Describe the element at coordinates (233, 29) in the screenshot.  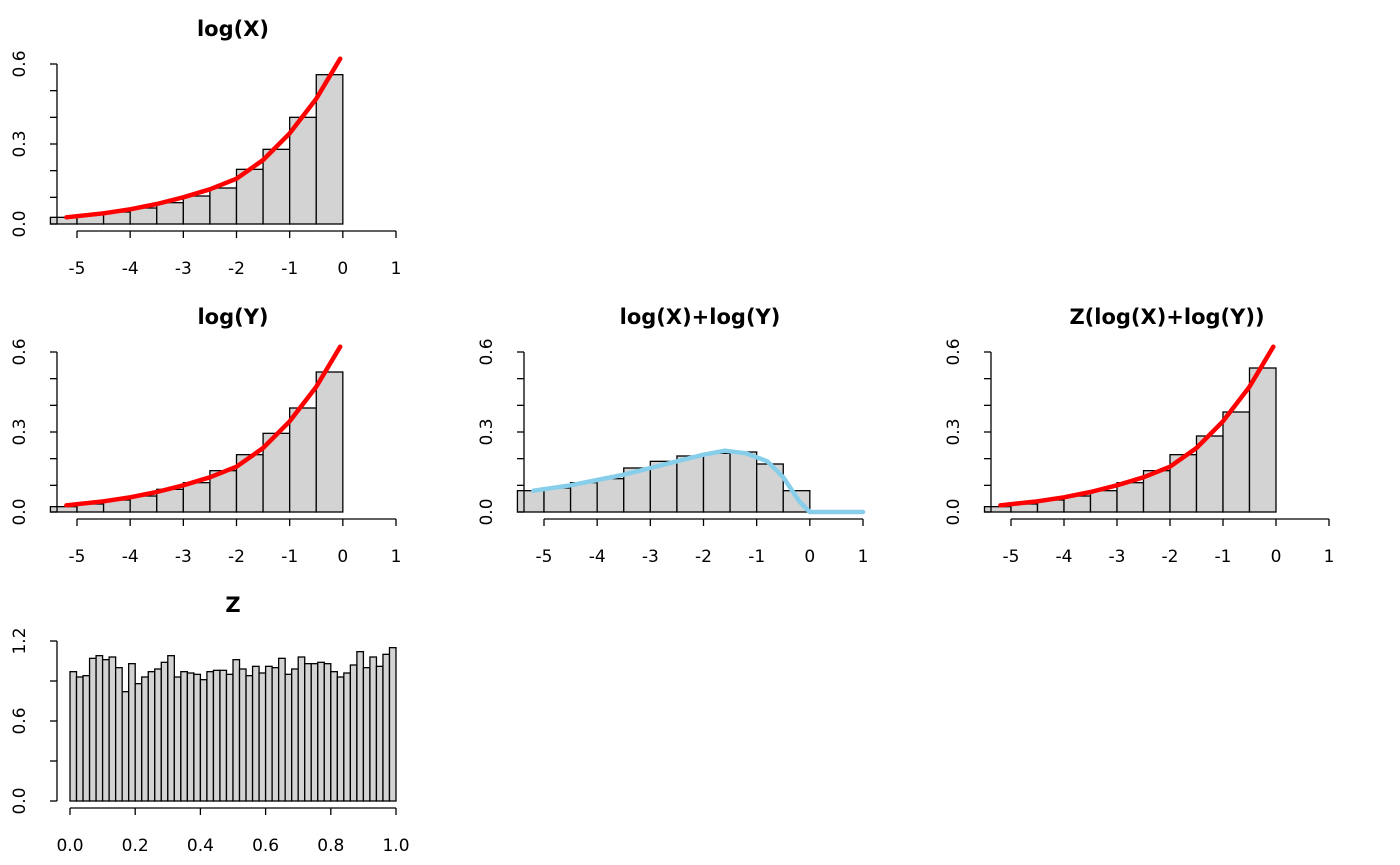
I see `panel-title: log(X)` at that location.